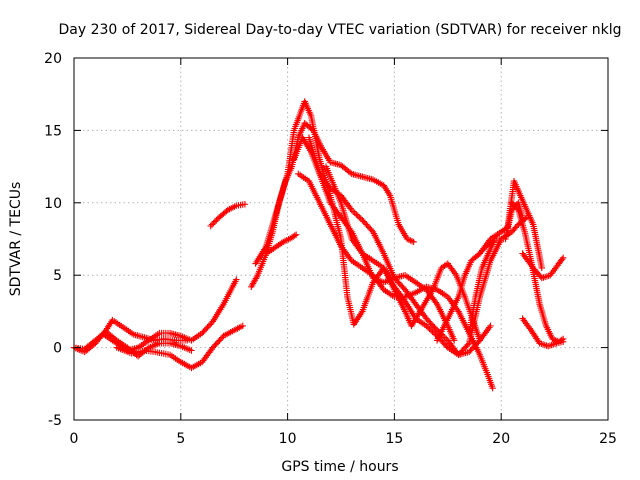 The height and width of the screenshot is (480, 640). I want to click on x-tick-labels: 0 5 10 15 20 25, so click(343, 439).